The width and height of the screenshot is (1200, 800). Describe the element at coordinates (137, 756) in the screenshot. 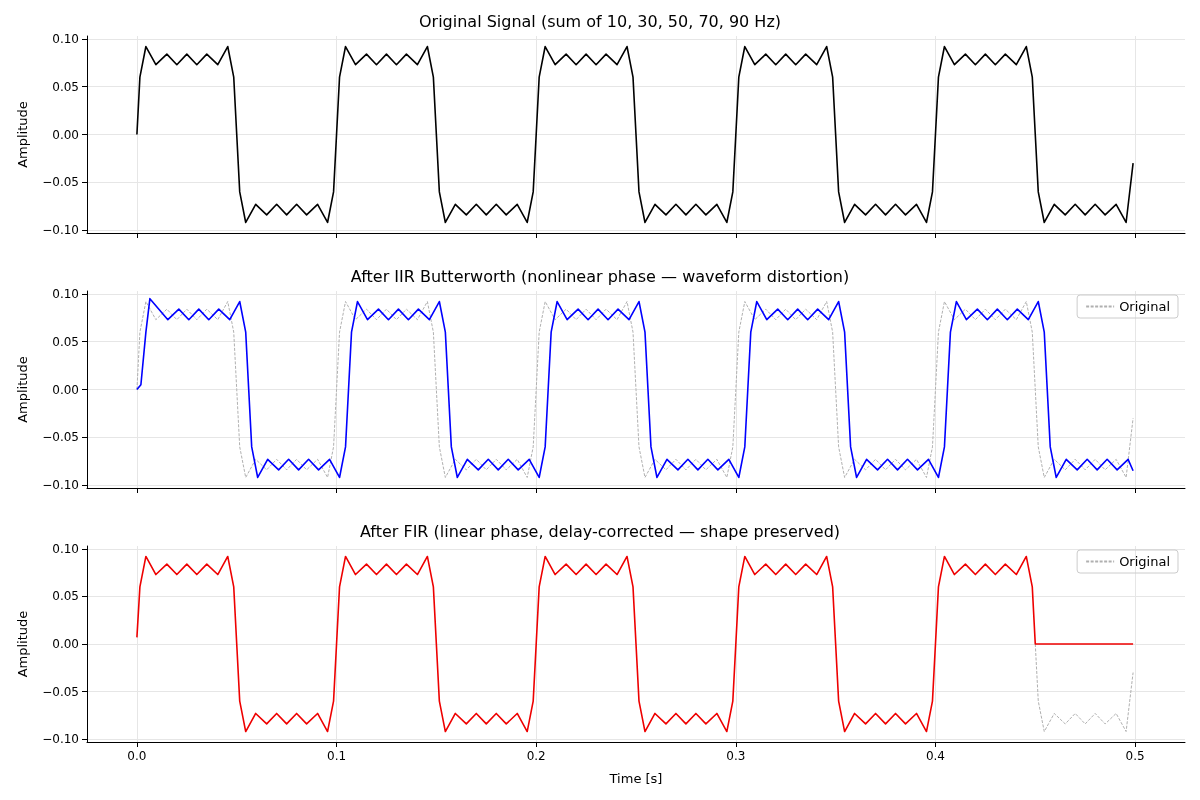

I see `x-tick-label: 0.0` at that location.